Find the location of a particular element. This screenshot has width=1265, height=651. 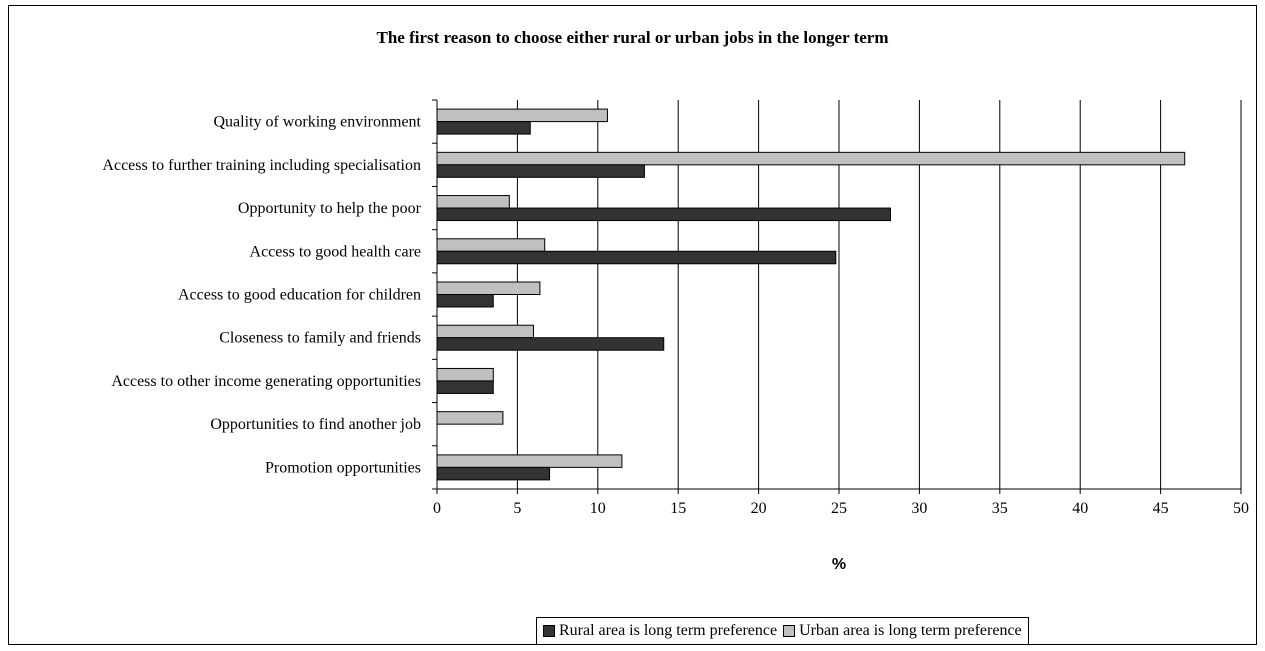

x-tick-label: 10 is located at coordinates (598, 508).